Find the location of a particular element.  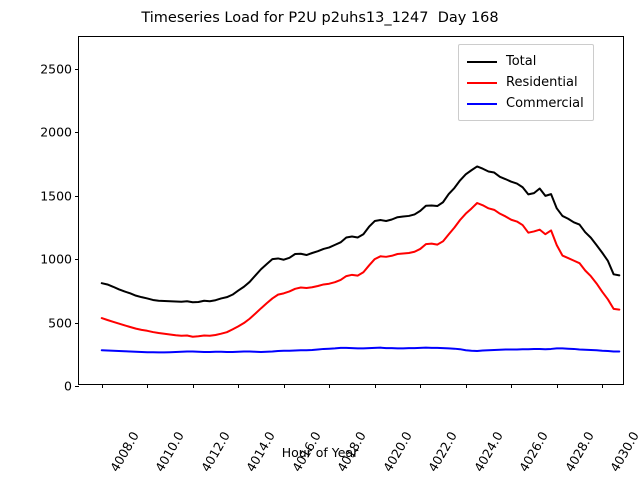

x-axis-label: Hour of Year is located at coordinates (320, 452).